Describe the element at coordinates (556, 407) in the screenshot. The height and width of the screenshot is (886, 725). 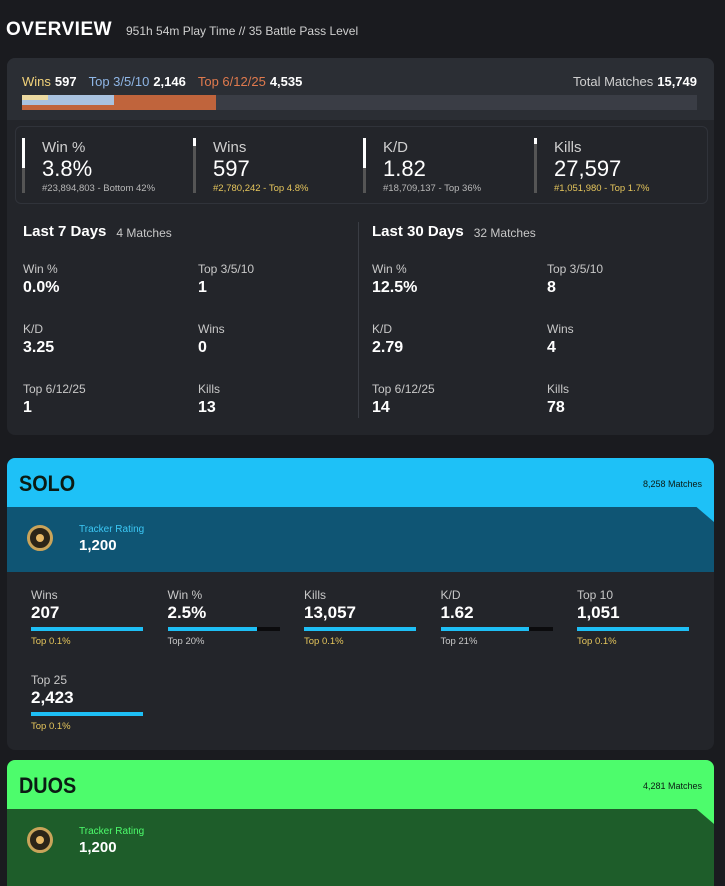
I see `stat-value: 78` at that location.